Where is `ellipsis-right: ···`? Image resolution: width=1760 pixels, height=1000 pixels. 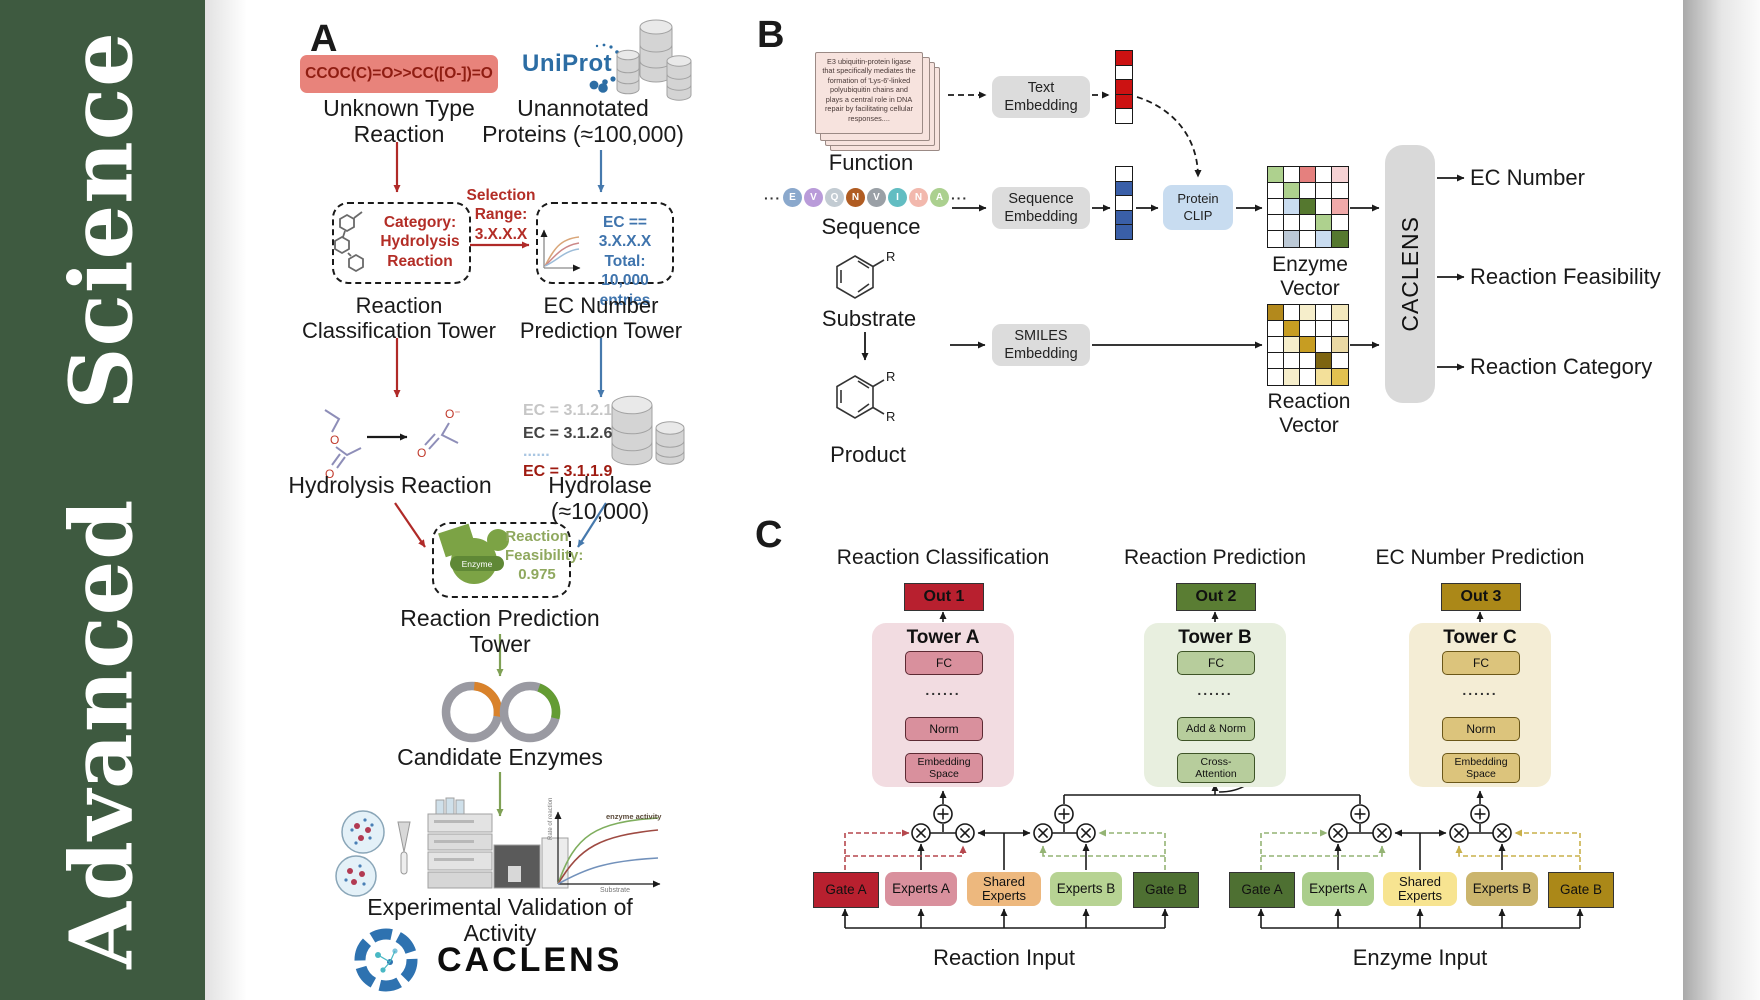
ellipsis-right: ··· is located at coordinates (959, 197).